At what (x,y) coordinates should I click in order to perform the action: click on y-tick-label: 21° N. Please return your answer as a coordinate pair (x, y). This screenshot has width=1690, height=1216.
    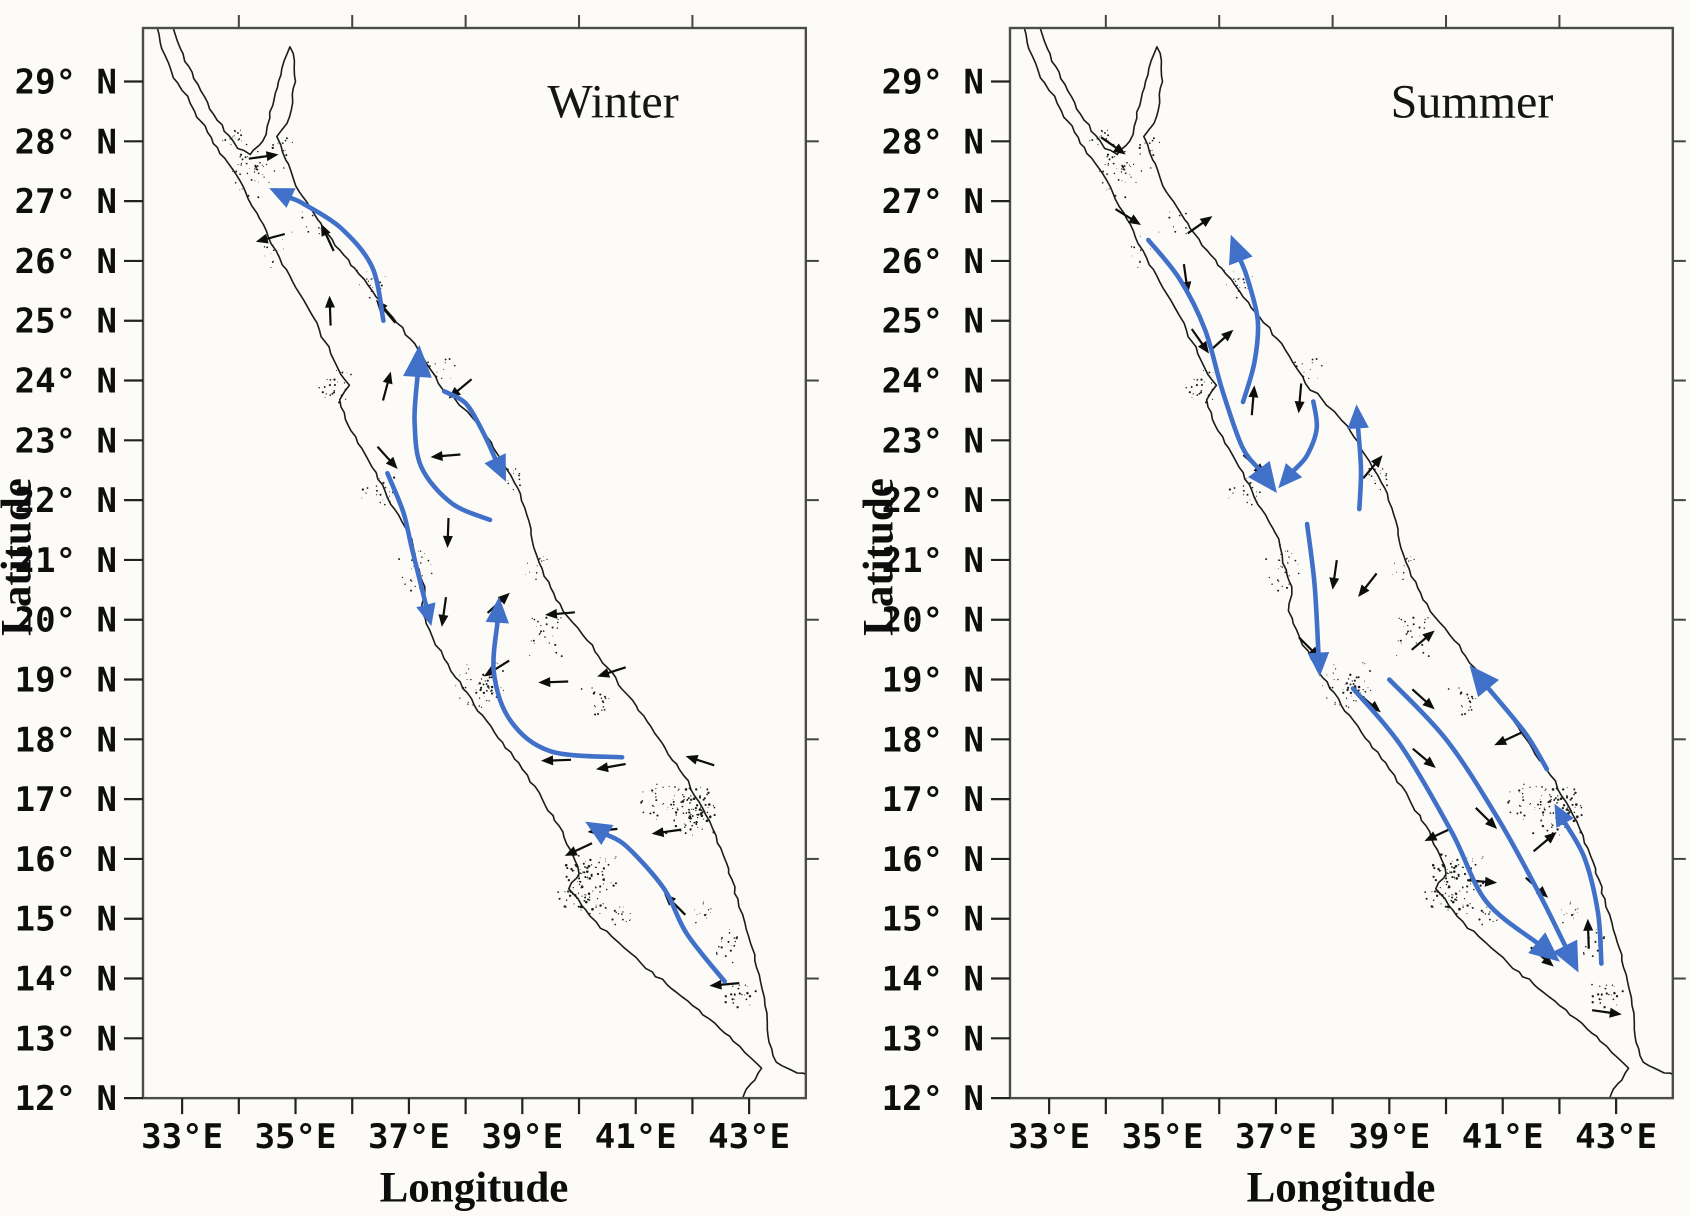
    Looking at the image, I should click on (933, 561).